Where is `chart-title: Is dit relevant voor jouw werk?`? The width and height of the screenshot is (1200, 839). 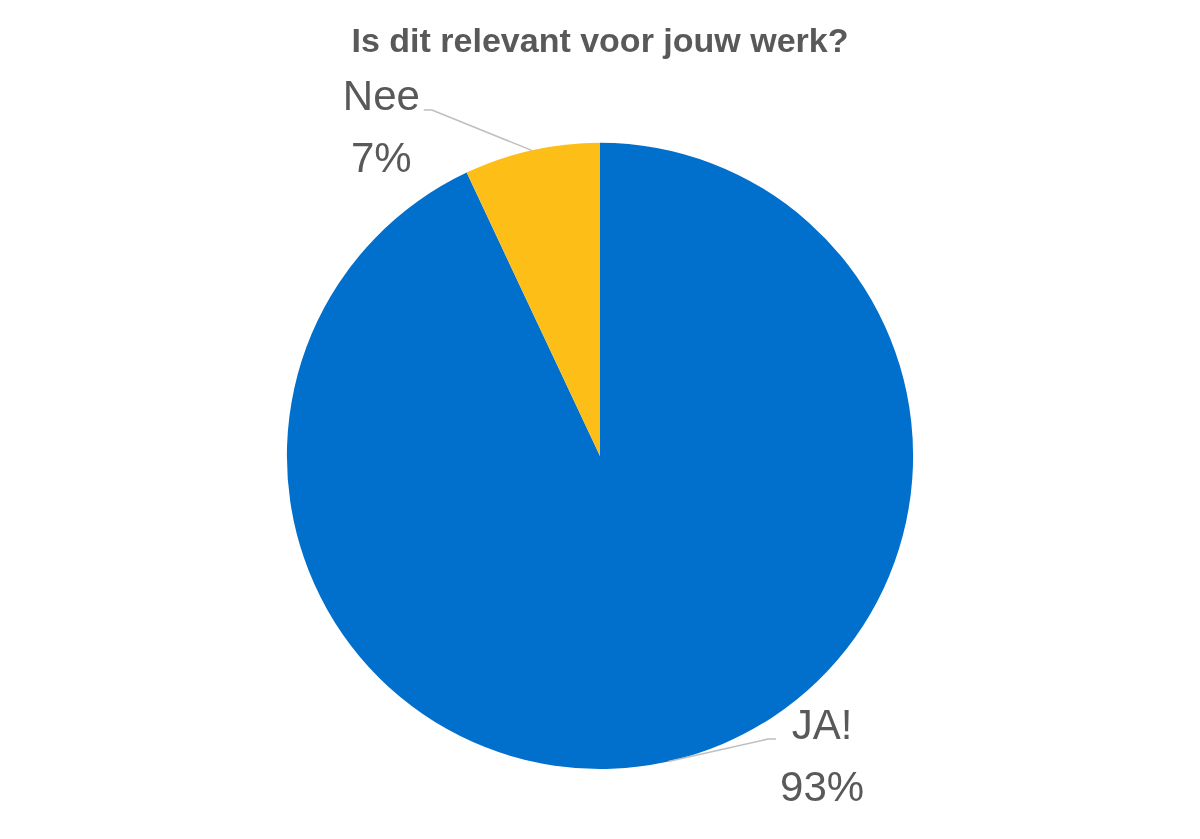
chart-title: Is dit relevant voor jouw werk? is located at coordinates (600, 39).